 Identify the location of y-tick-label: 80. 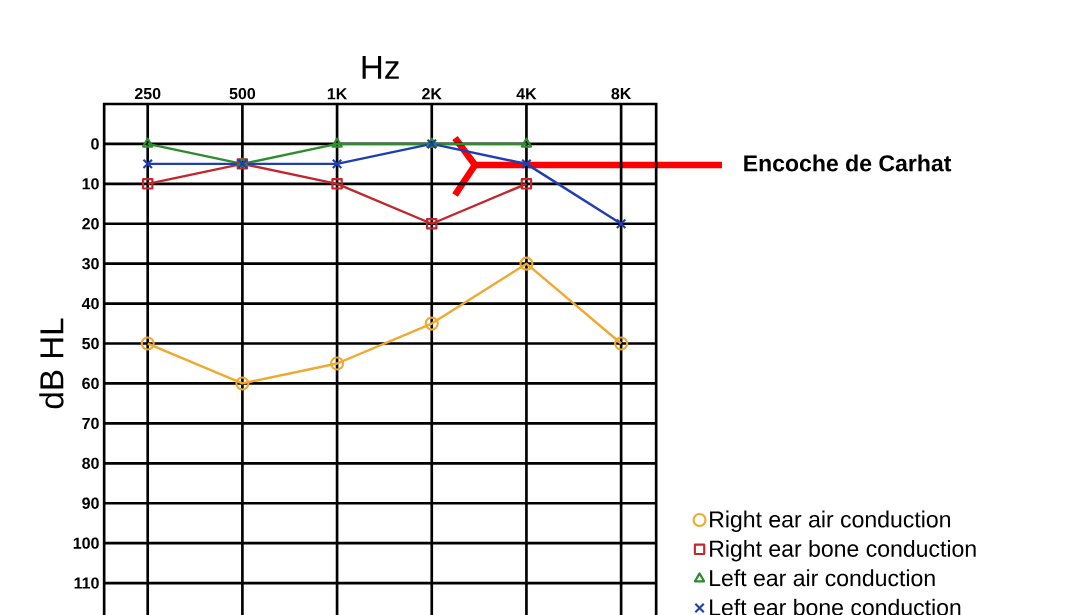
(90, 463).